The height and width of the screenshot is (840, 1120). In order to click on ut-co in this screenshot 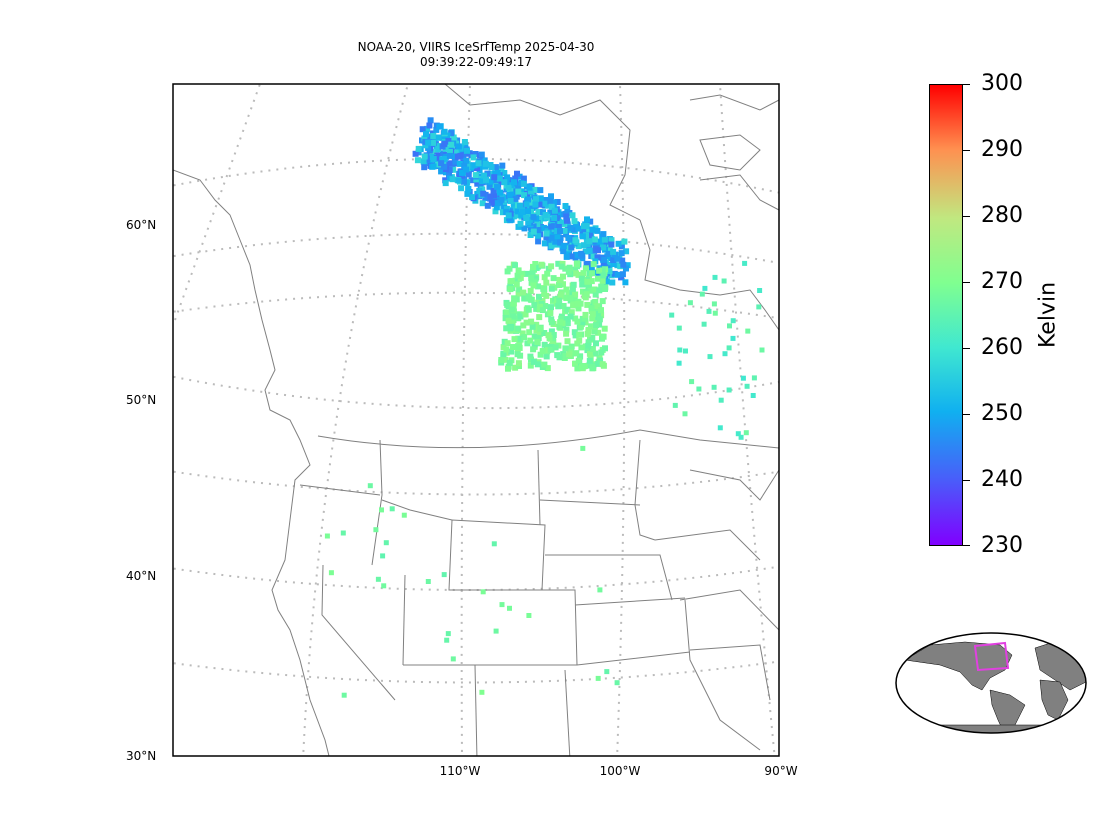, I will do `click(513, 627)`.